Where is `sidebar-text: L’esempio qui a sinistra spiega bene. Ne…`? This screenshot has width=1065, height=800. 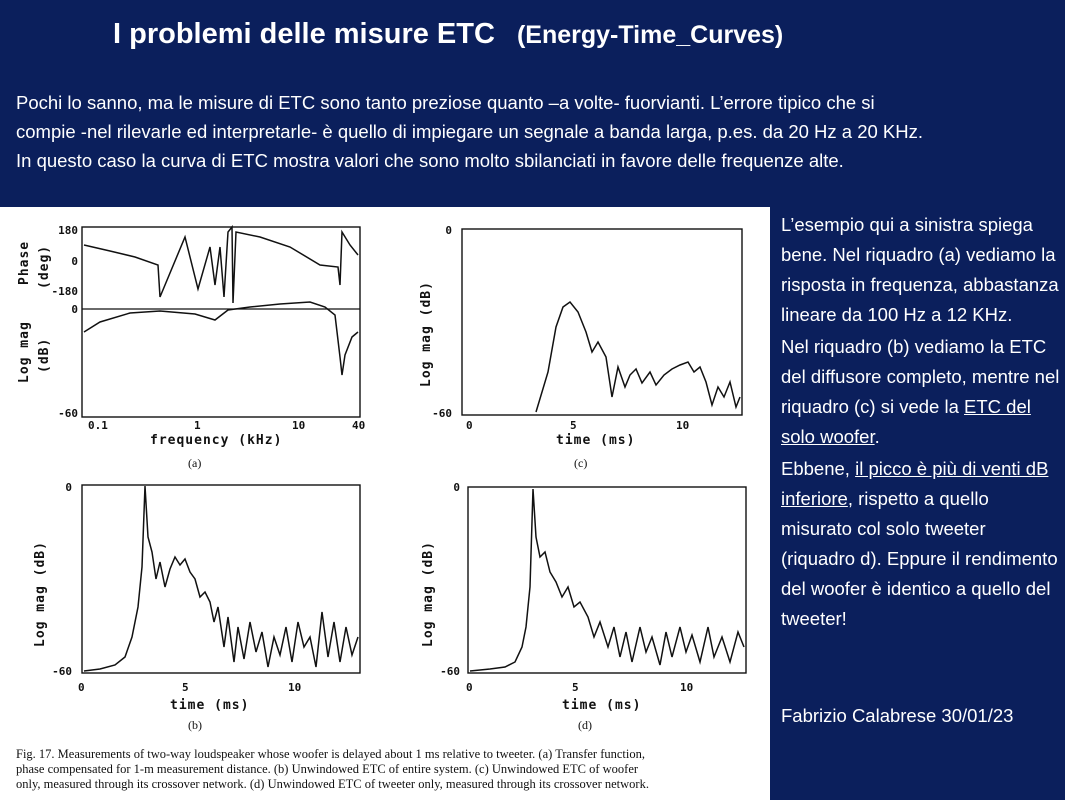
sidebar-text: L’esempio qui a sinistra spiega bene. Ne… is located at coordinates (921, 423).